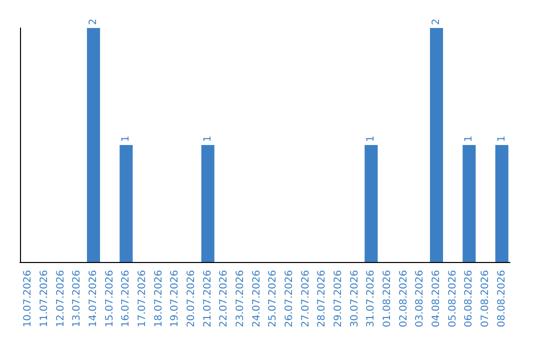 The width and height of the screenshot is (540, 340). Describe the element at coordinates (126, 299) in the screenshot. I see `x-tick-label: 16.07.2026` at that location.